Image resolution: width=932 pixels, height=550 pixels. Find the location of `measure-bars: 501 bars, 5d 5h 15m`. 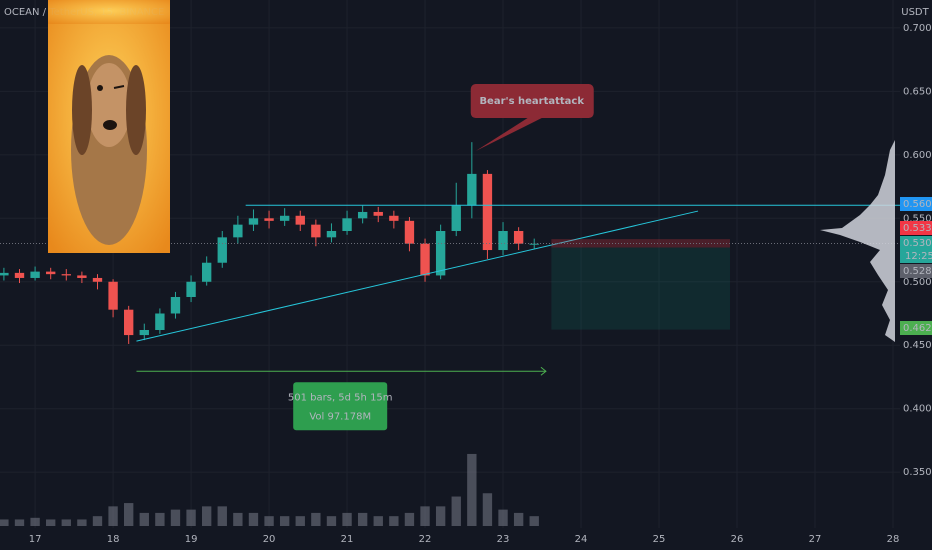

measure-bars: 501 bars, 5d 5h 15m is located at coordinates (340, 397).